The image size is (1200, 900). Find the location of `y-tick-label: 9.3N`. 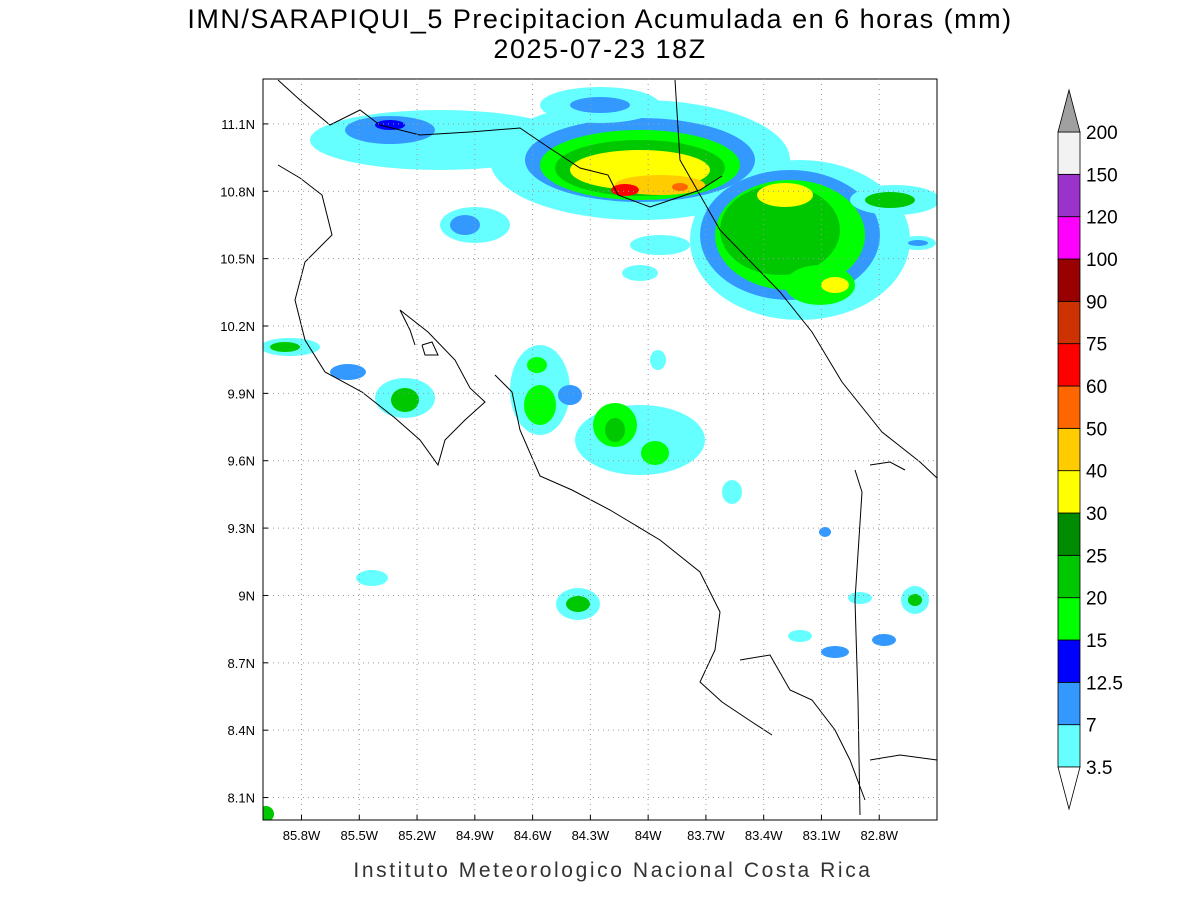

y-tick-label: 9.3N is located at coordinates (241, 528).